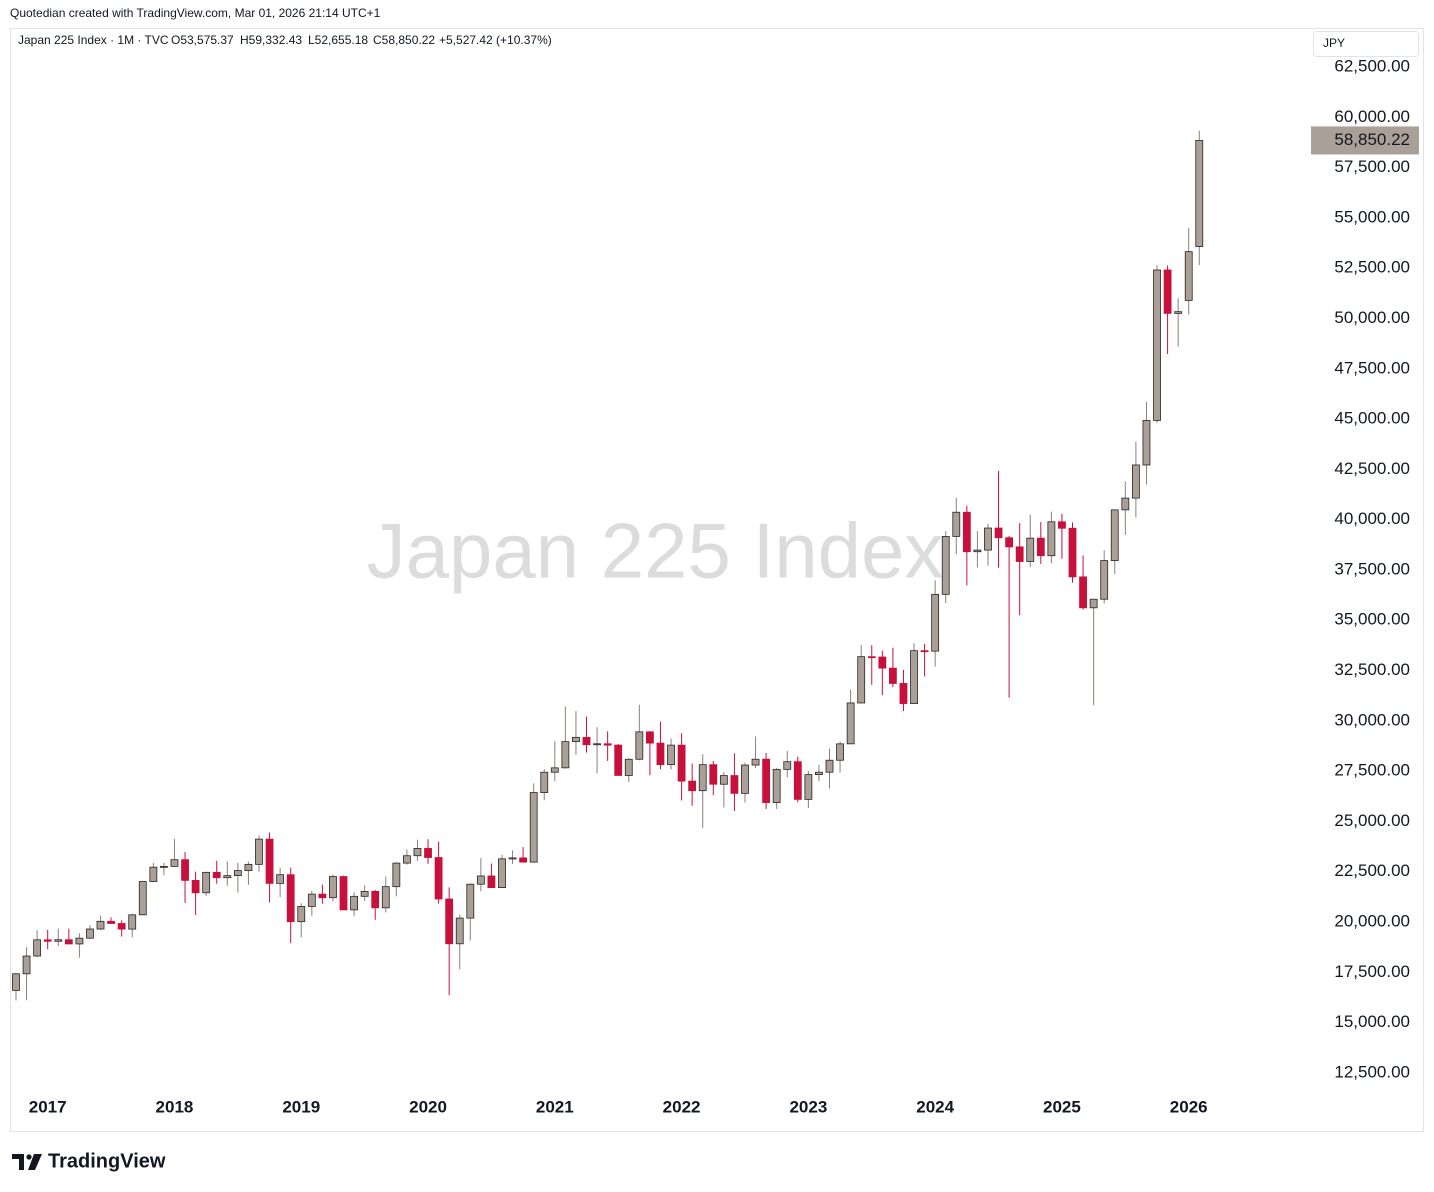 Image resolution: width=1434 pixels, height=1192 pixels. I want to click on y-tick-label: 22,500.00, so click(1372, 870).